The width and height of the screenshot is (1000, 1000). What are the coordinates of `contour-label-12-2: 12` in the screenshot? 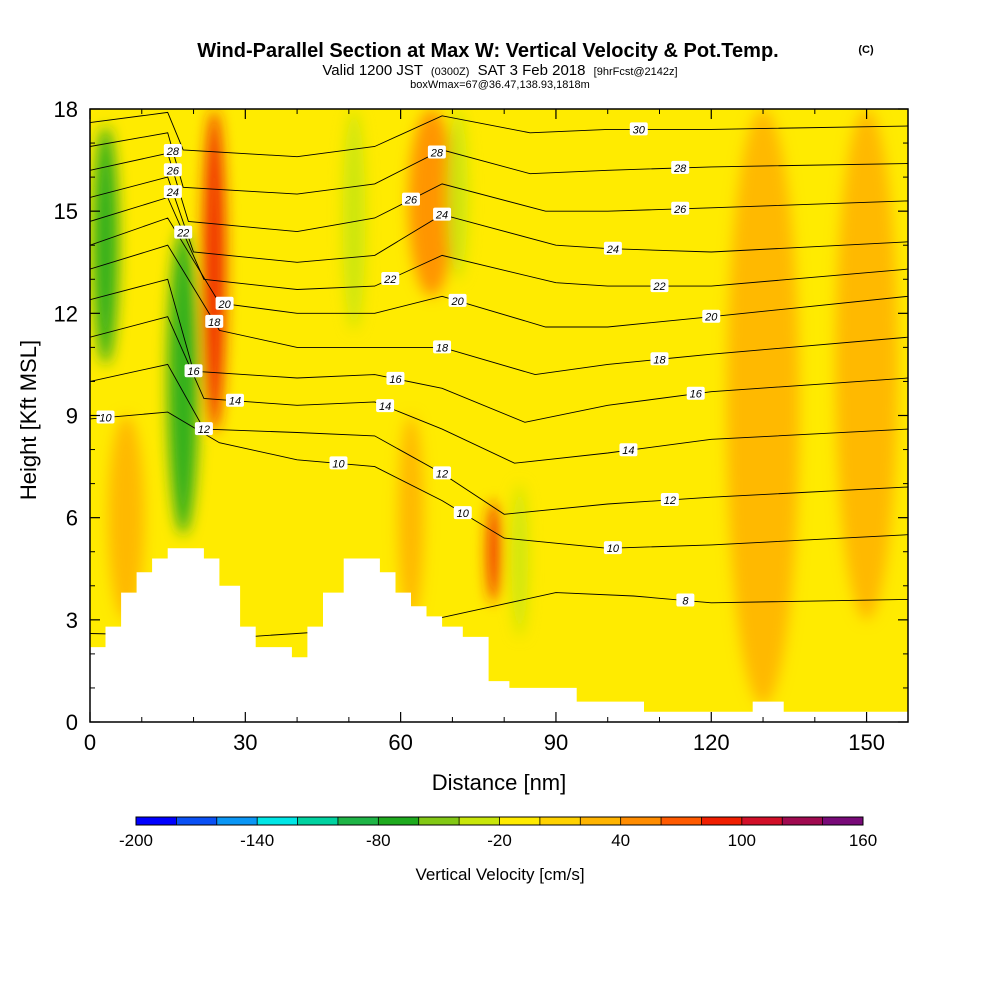 It's located at (669, 499).